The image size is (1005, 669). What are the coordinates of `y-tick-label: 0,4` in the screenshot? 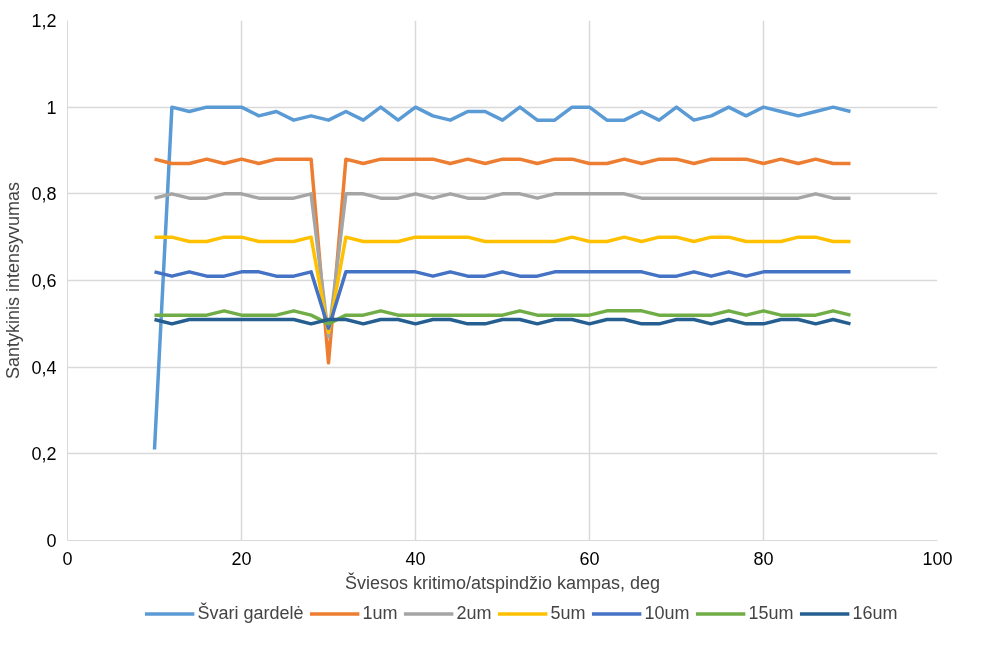 It's located at (44, 367).